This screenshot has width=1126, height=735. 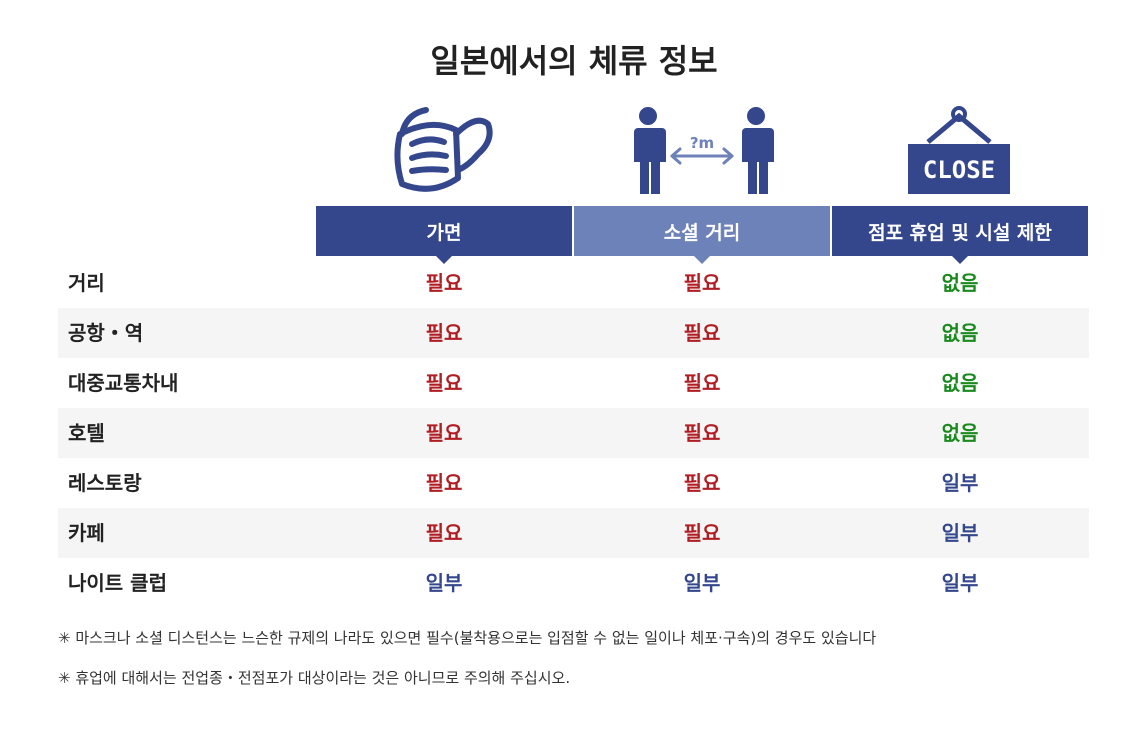 I want to click on table-row: 카페 필요 필요 일부, so click(x=573, y=533).